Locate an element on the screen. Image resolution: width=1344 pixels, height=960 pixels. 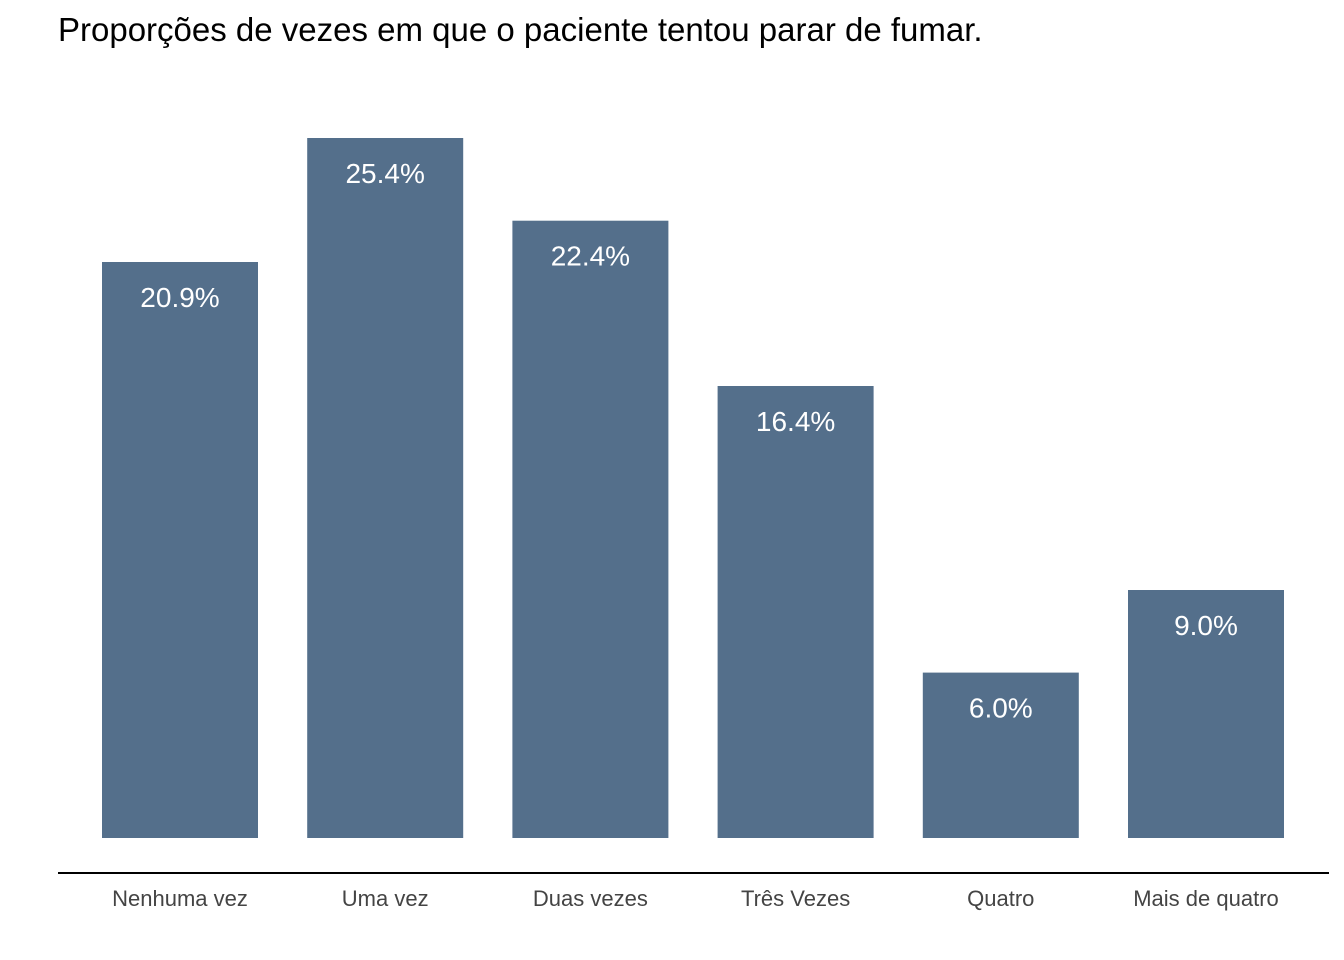
x-tick-label: Duas vezes is located at coordinates (590, 898).